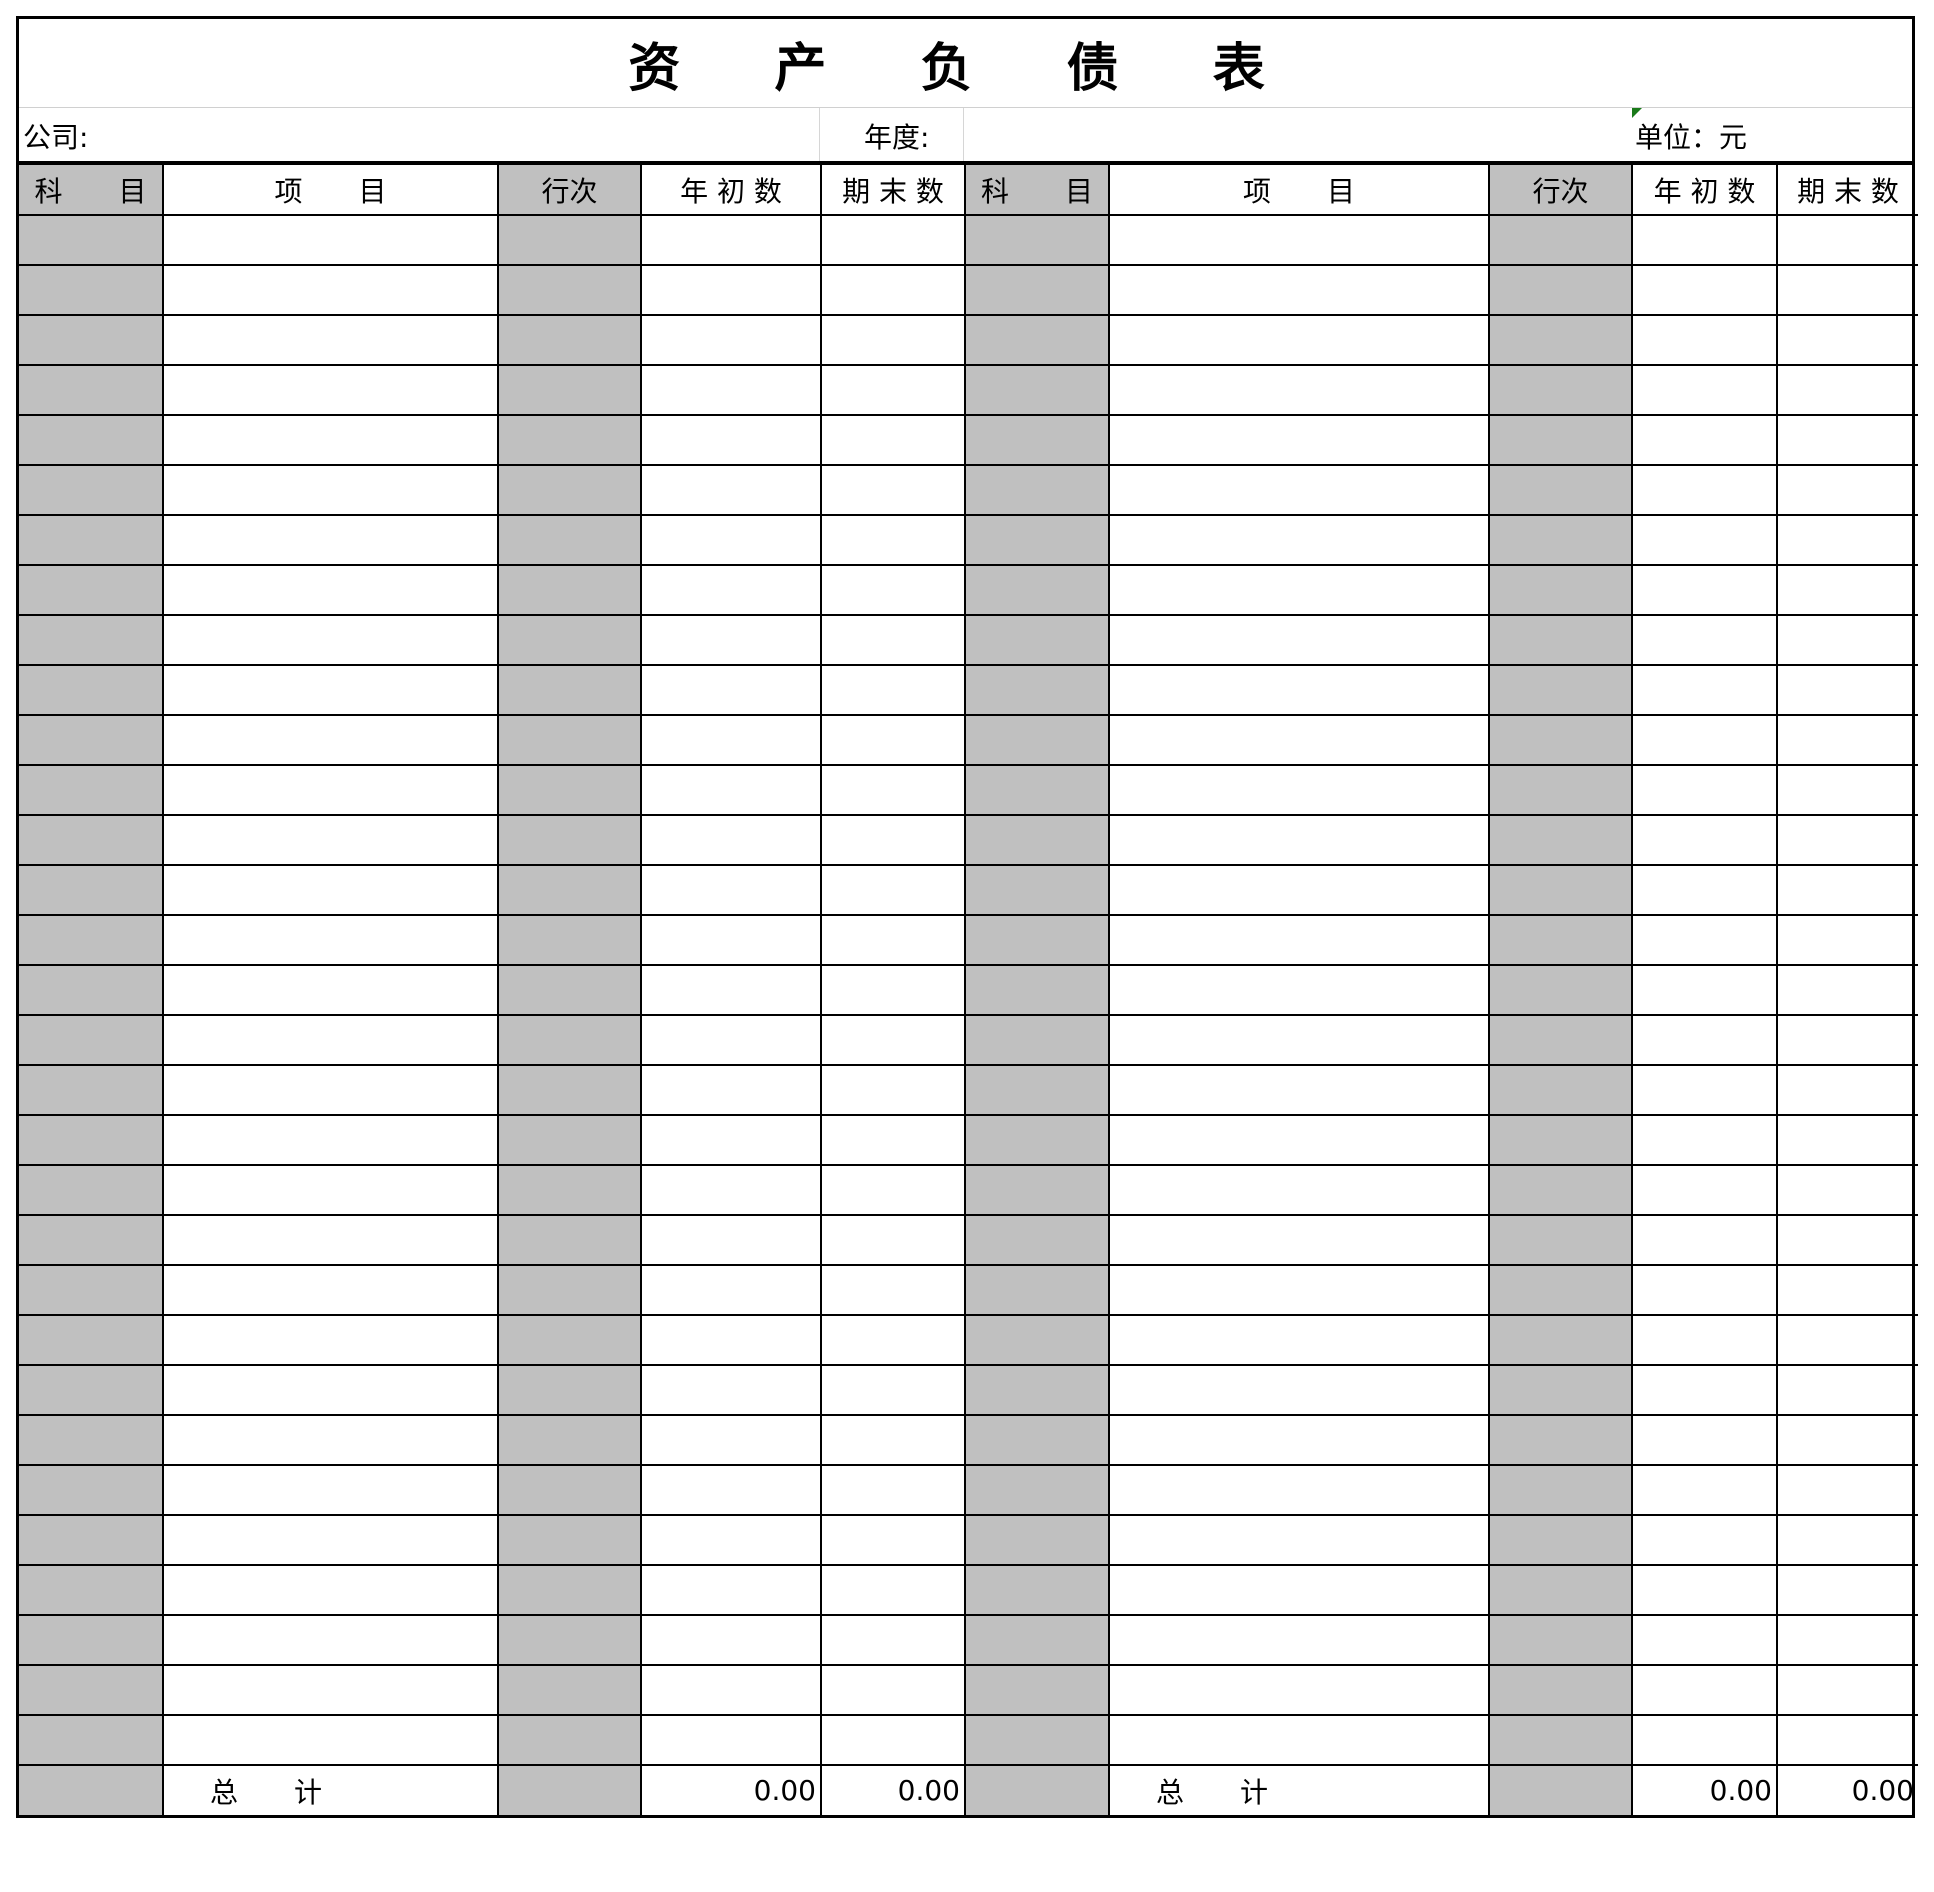 Image resolution: width=1934 pixels, height=1892 pixels. What do you see at coordinates (1299, 190) in the screenshot?
I see `header-right-item: 项 目` at bounding box center [1299, 190].